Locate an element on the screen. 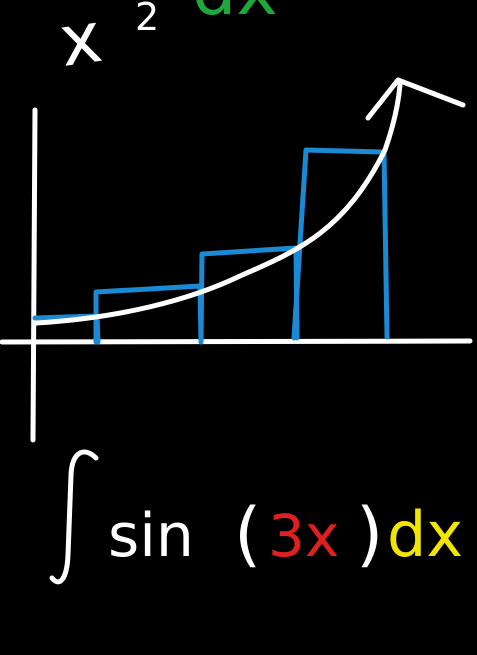  top-expression-differential: dx is located at coordinates (235, 15).